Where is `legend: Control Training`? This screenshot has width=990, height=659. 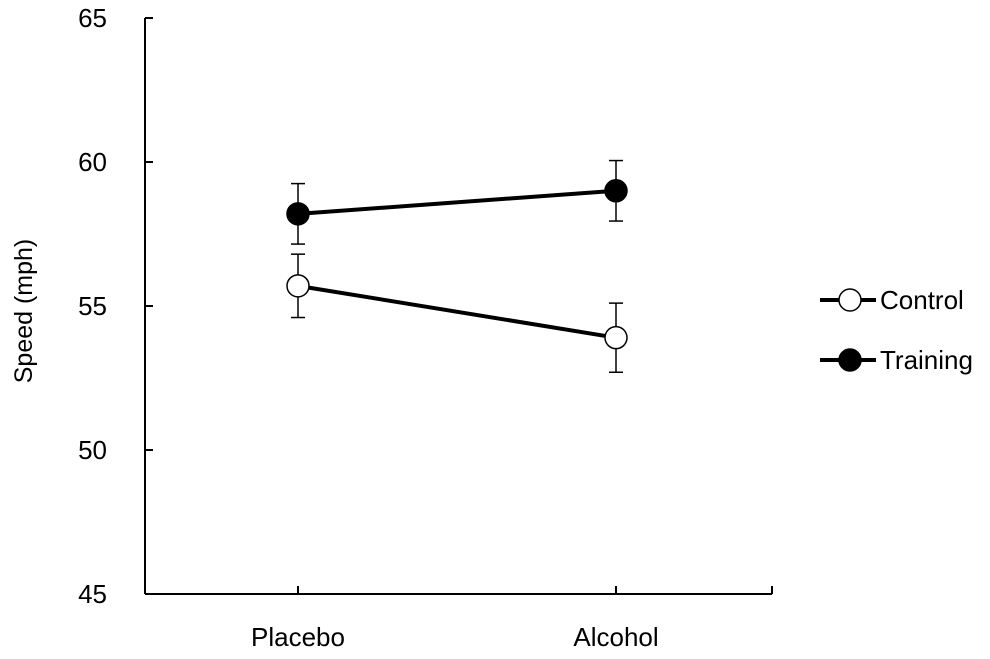 legend: Control Training is located at coordinates (896, 330).